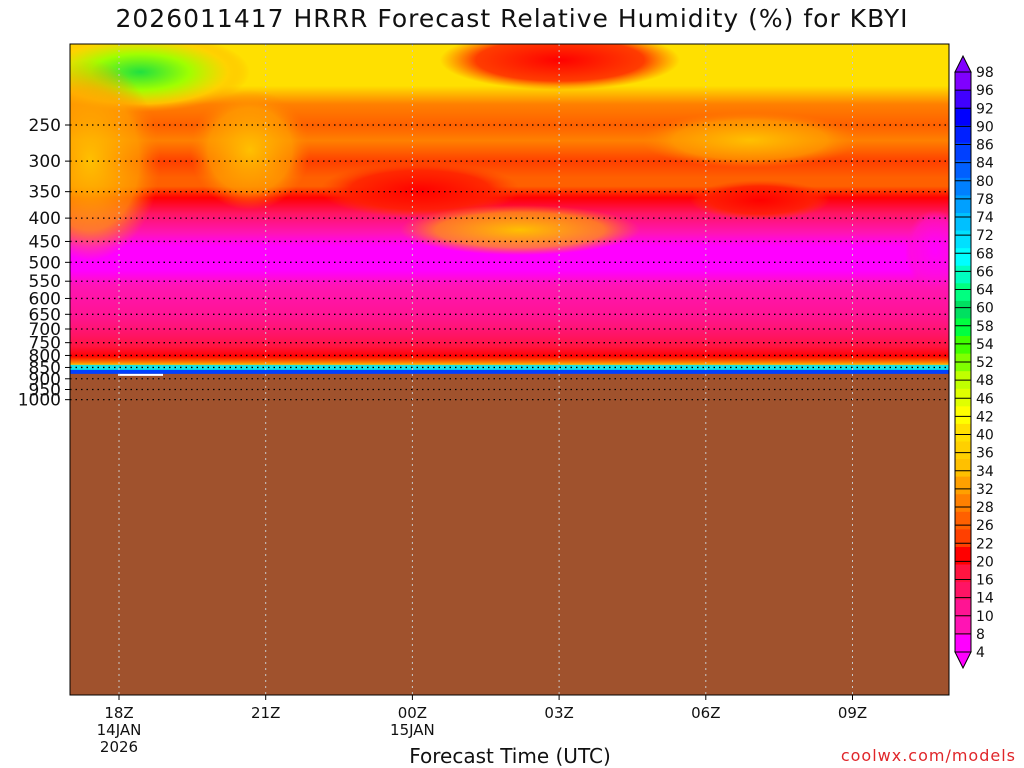  Describe the element at coordinates (412, 713) in the screenshot. I see `x-tick-label: 00Z` at that location.